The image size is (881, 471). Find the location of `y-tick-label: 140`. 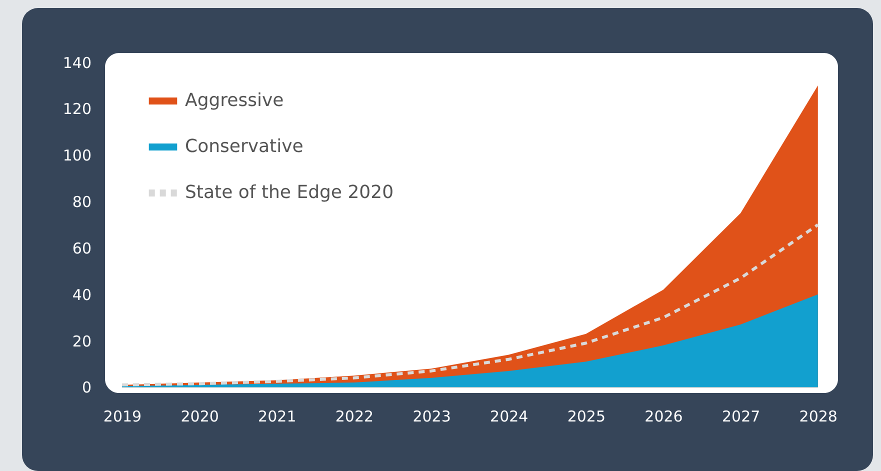

y-tick-label: 140 is located at coordinates (77, 63).